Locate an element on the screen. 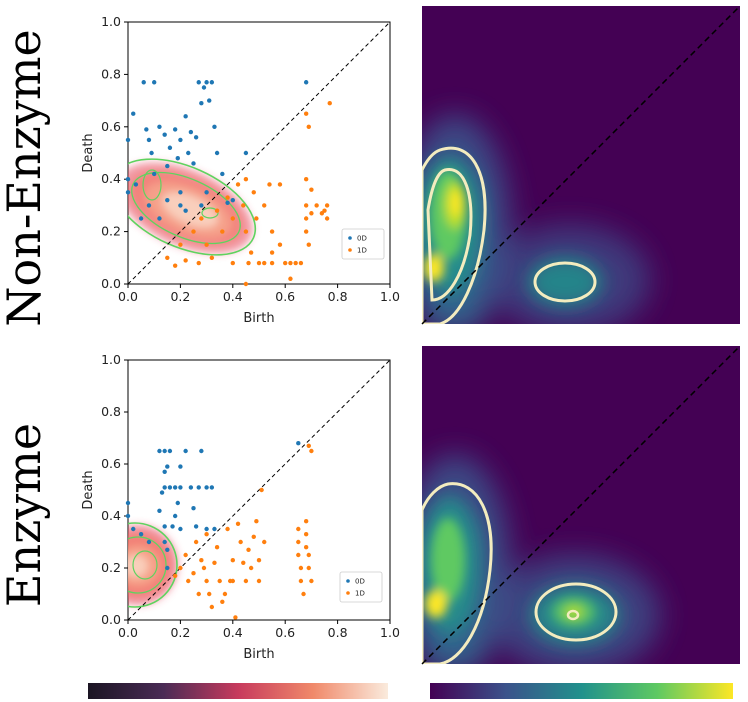  x-axis-label: Birth is located at coordinates (258, 318).